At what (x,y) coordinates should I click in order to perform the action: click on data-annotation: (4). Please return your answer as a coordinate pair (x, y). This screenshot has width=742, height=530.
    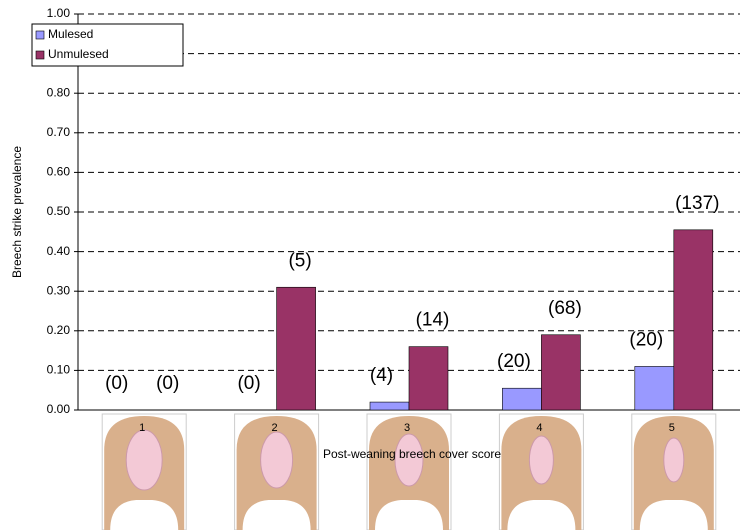
    Looking at the image, I should click on (381, 375).